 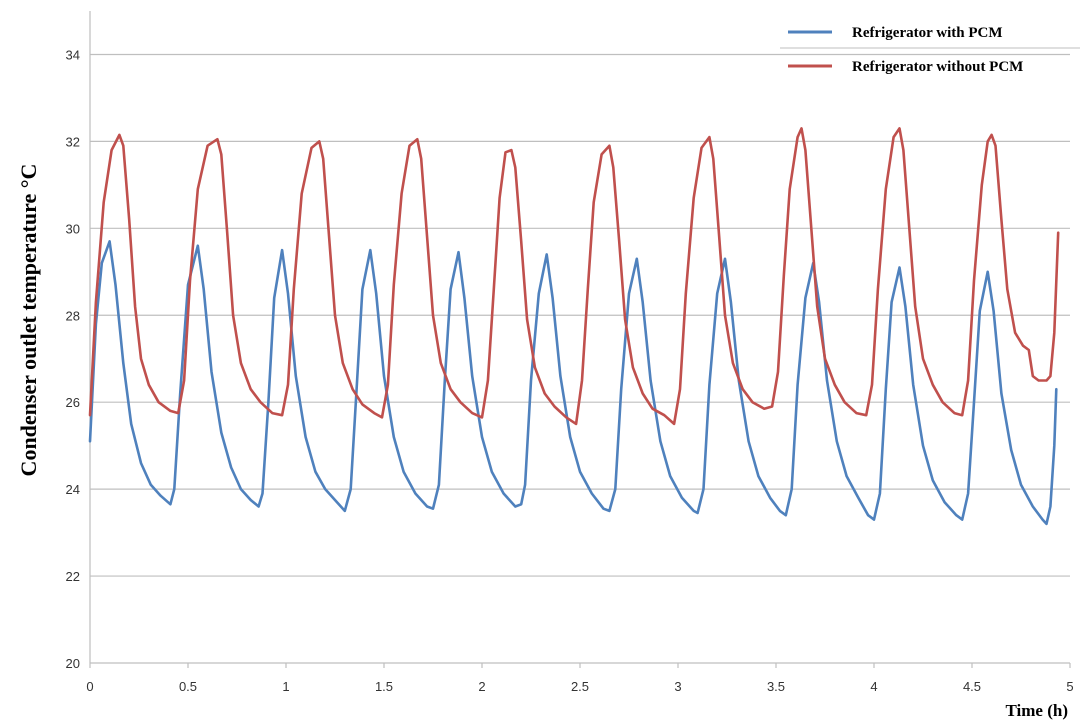 What do you see at coordinates (1037, 710) in the screenshot?
I see `x-axis-title: Time (h)` at bounding box center [1037, 710].